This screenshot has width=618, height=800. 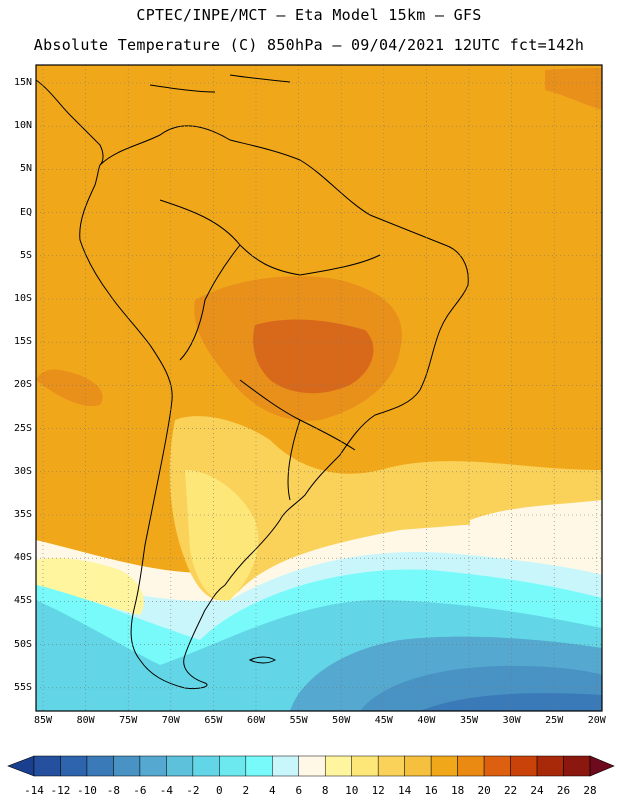 I want to click on colorbar-label: 12, so click(x=378, y=790).